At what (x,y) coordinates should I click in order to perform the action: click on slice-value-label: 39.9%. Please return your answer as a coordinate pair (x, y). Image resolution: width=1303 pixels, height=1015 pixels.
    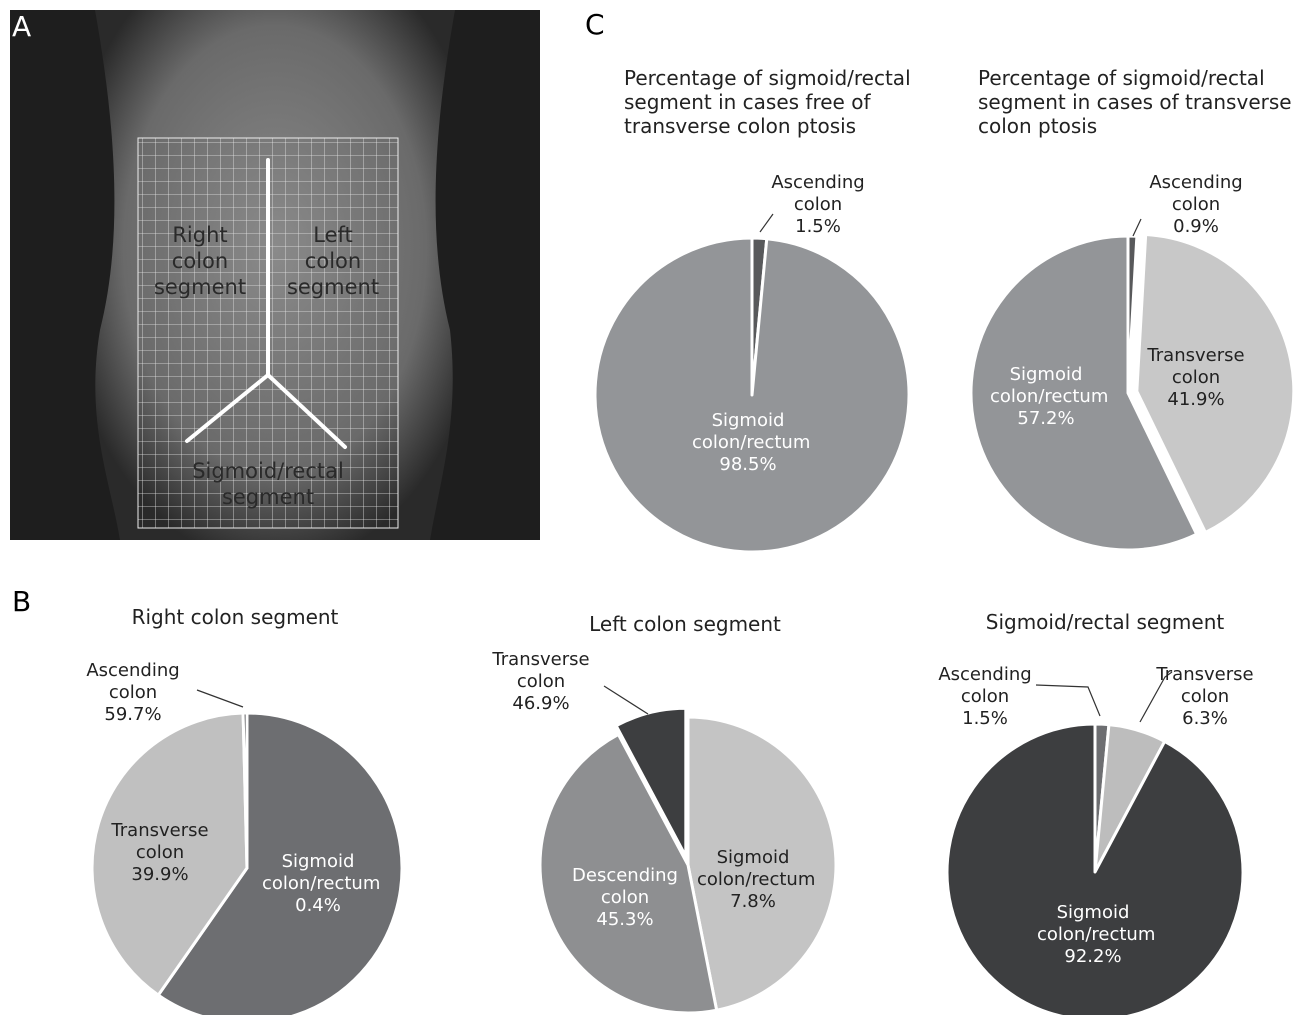
    Looking at the image, I should click on (160, 874).